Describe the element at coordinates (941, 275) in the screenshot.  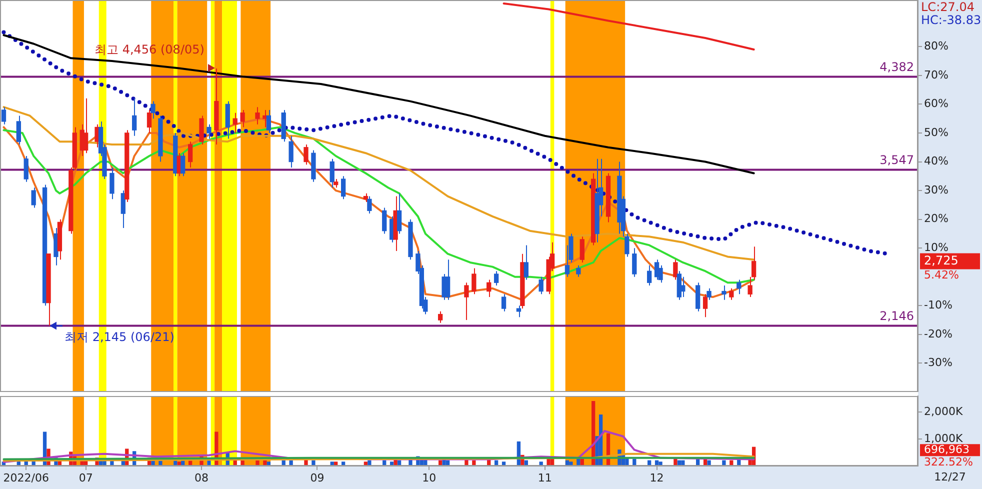
I see `text: 5.42%` at that location.